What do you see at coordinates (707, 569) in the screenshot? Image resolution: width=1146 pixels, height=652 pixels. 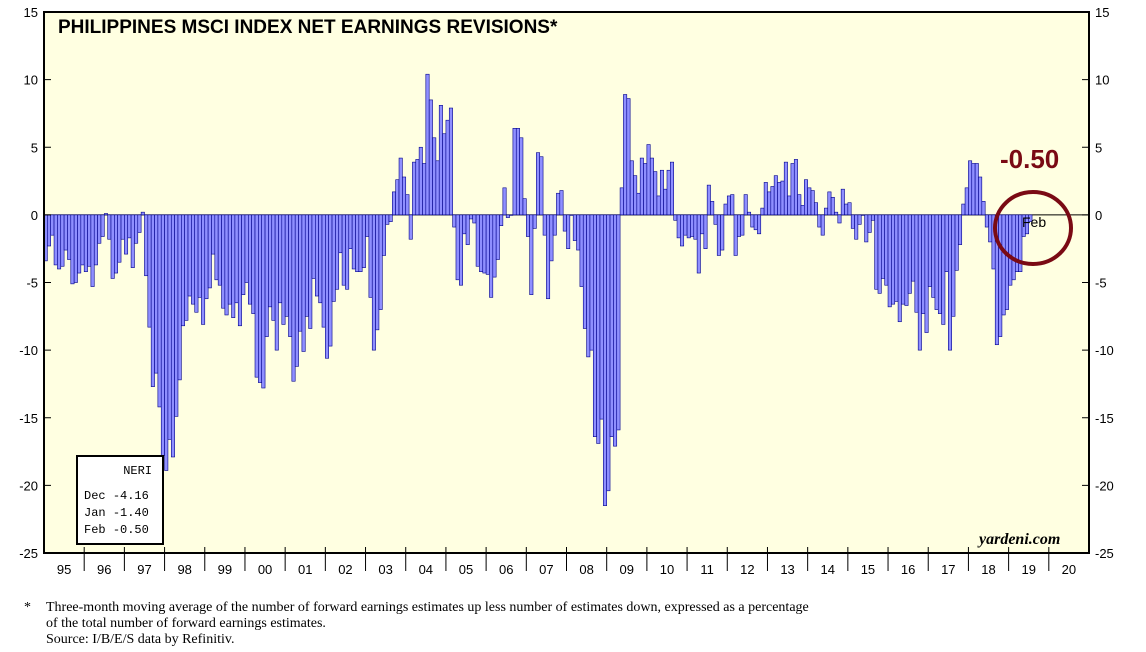 I see `x-tick-label: 11` at bounding box center [707, 569].